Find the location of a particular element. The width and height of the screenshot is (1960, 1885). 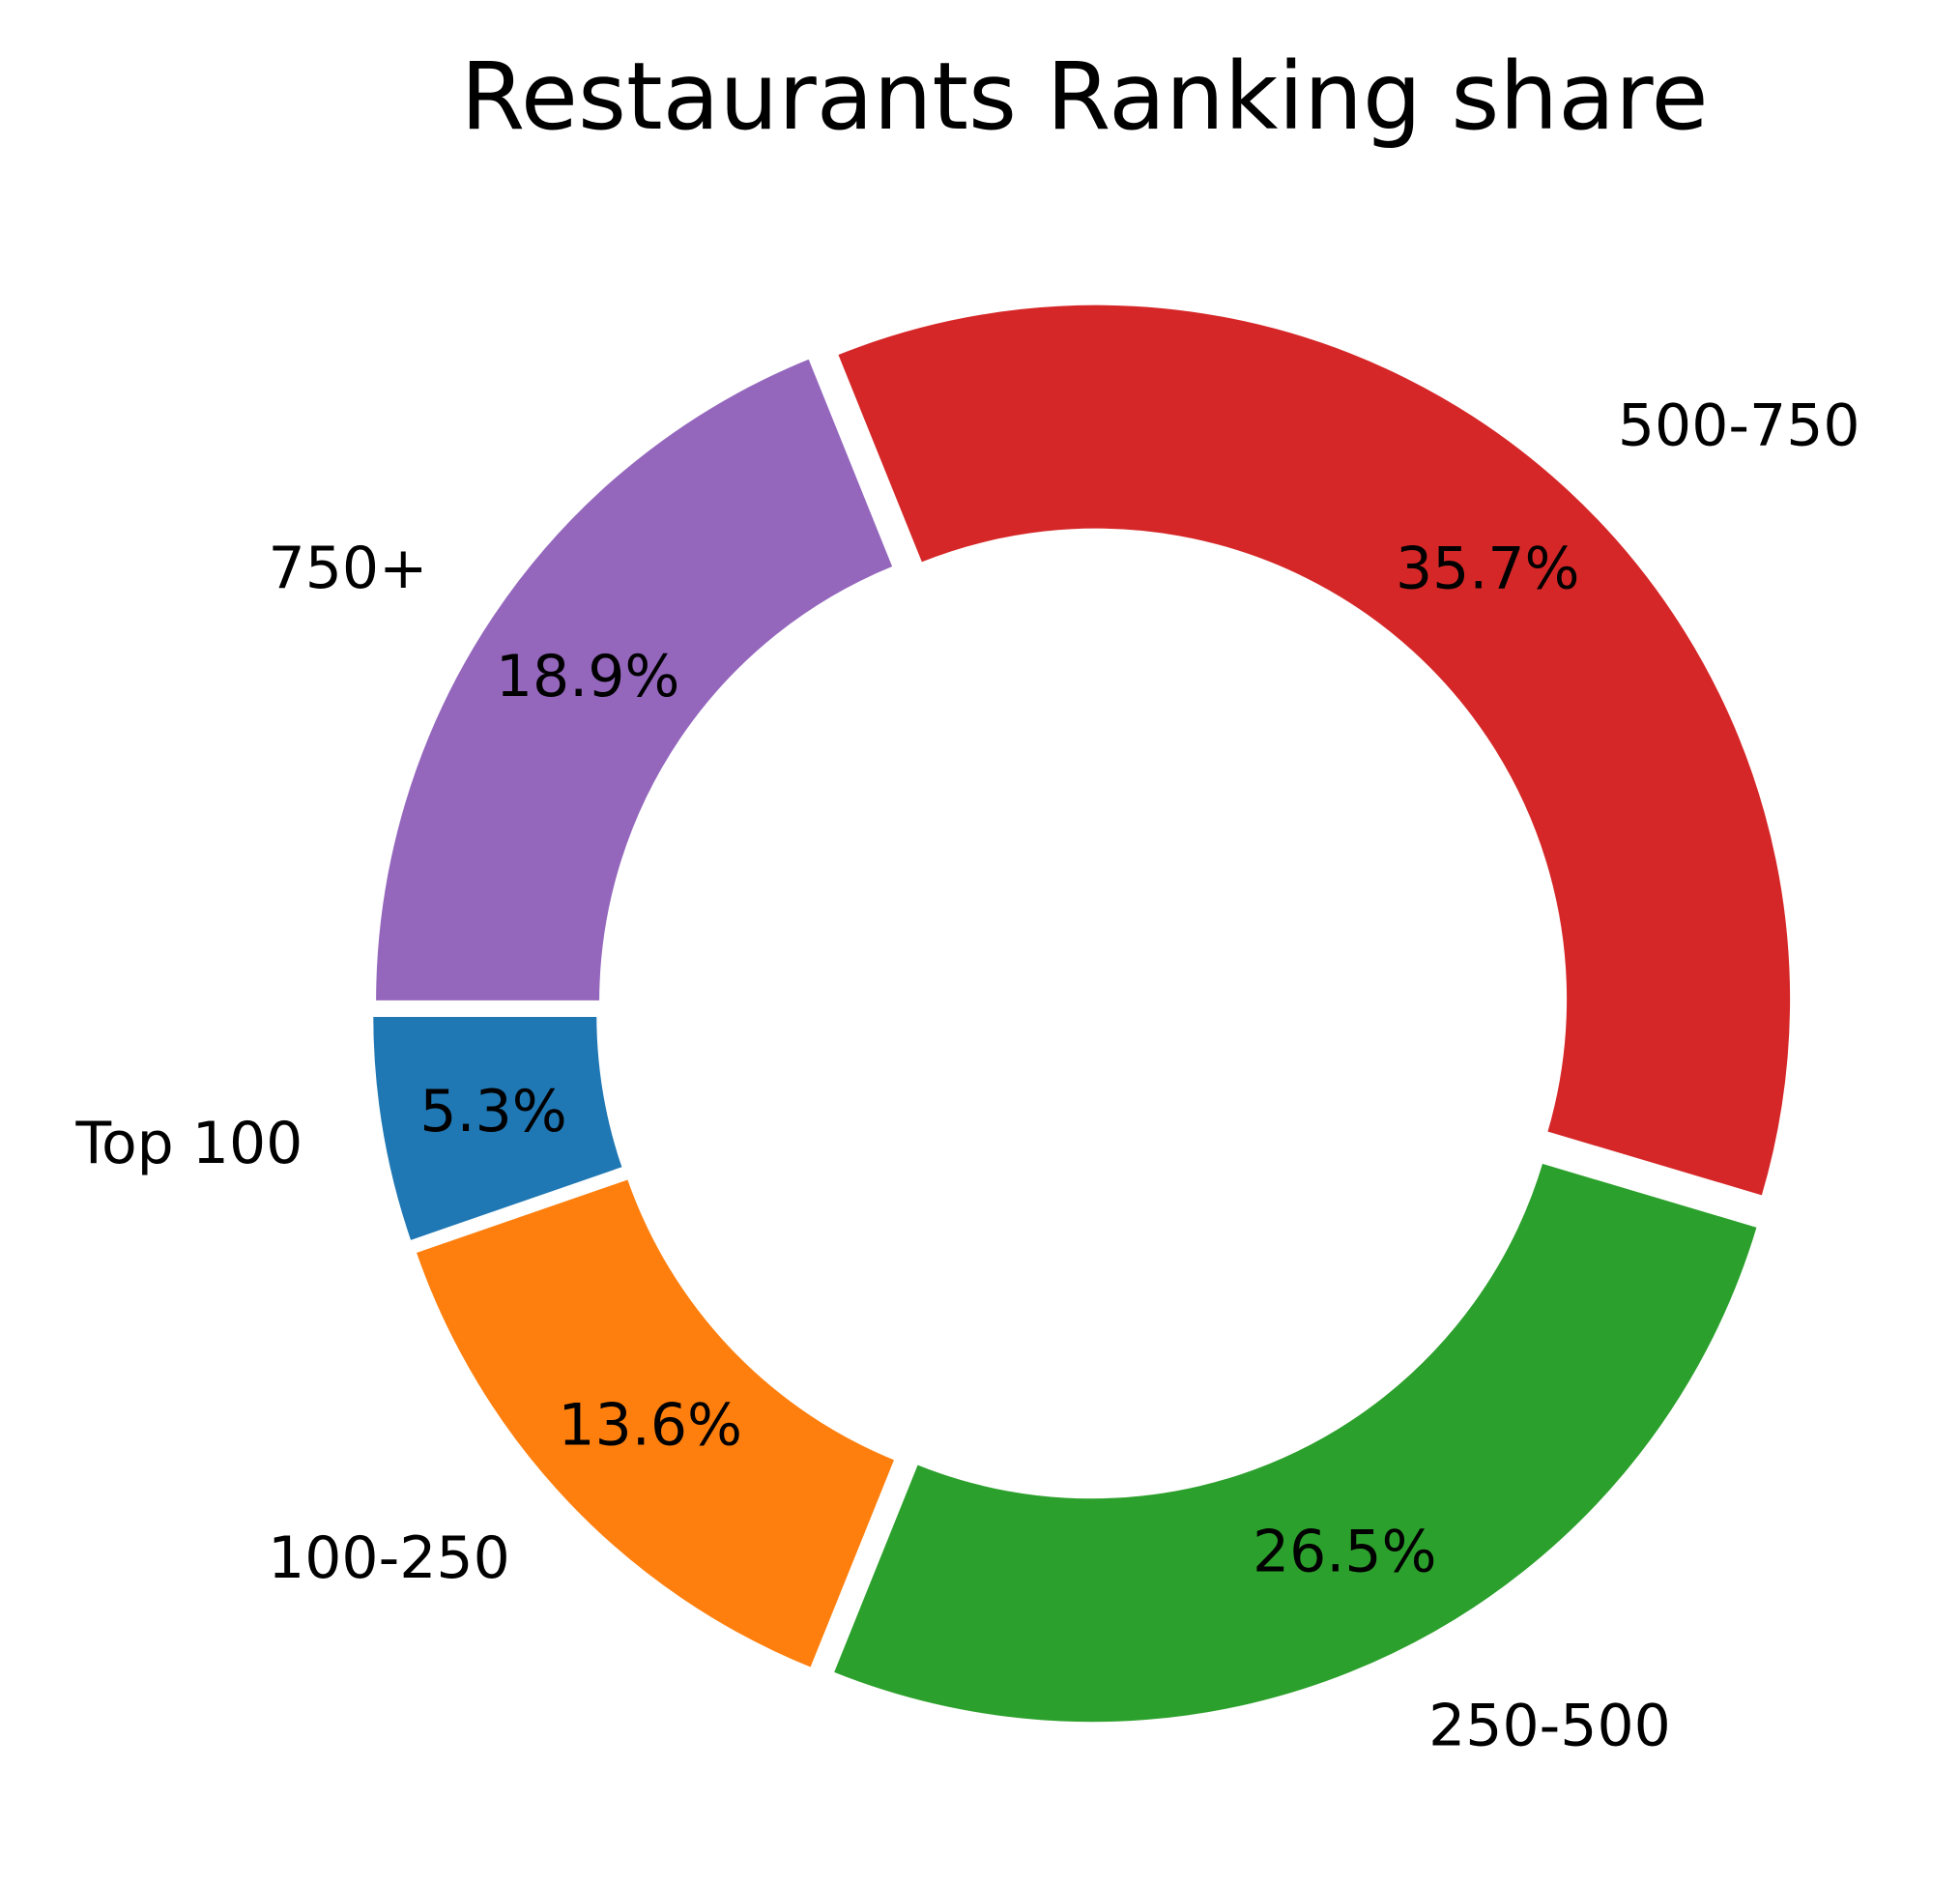

category-label-750: 750+ is located at coordinates (348, 568).